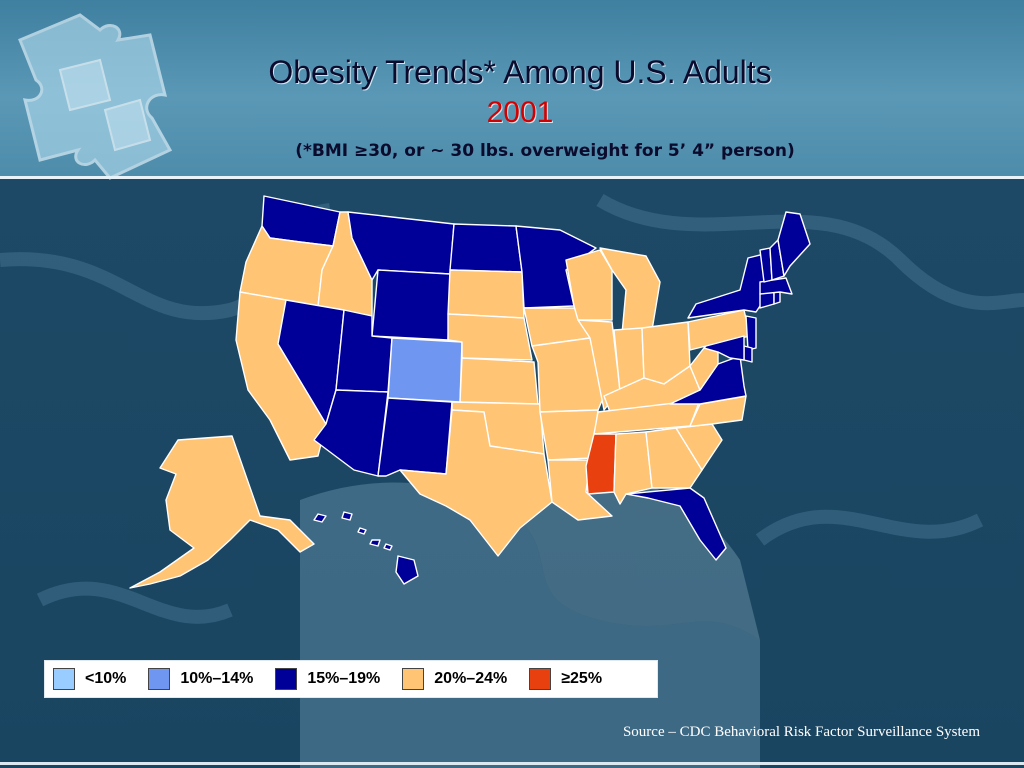  I want to click on state-NJ, so click(751, 333).